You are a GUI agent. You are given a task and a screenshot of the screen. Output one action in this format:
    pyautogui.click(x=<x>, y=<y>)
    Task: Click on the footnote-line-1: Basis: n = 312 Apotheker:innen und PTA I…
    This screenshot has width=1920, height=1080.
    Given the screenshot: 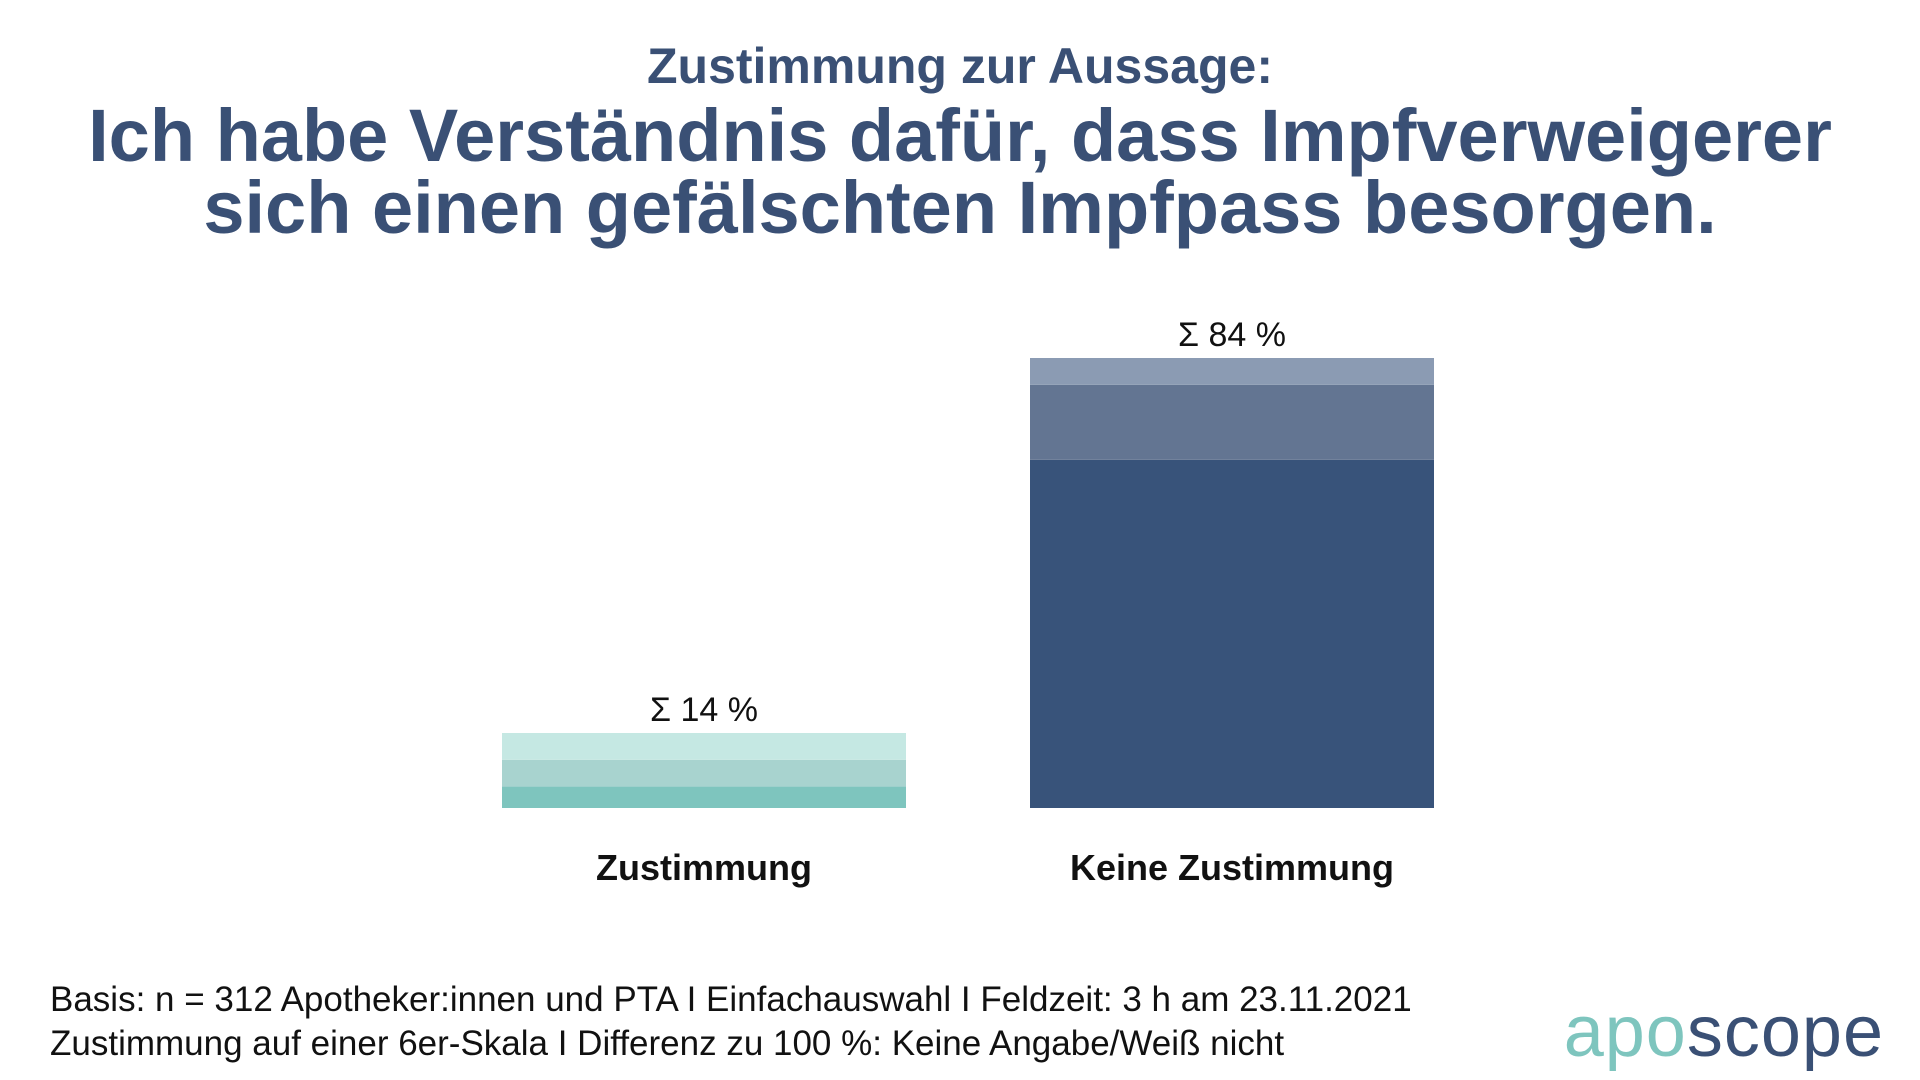 What is the action you would take?
    pyautogui.click(x=731, y=999)
    